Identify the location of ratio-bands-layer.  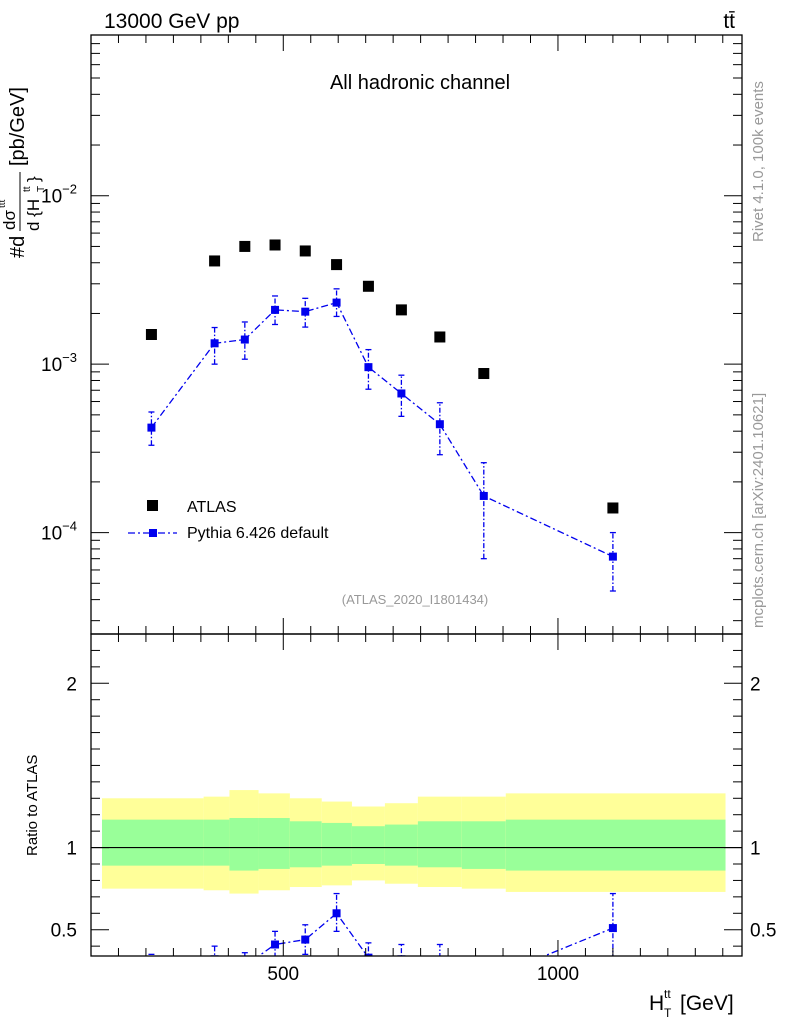
(416, 842).